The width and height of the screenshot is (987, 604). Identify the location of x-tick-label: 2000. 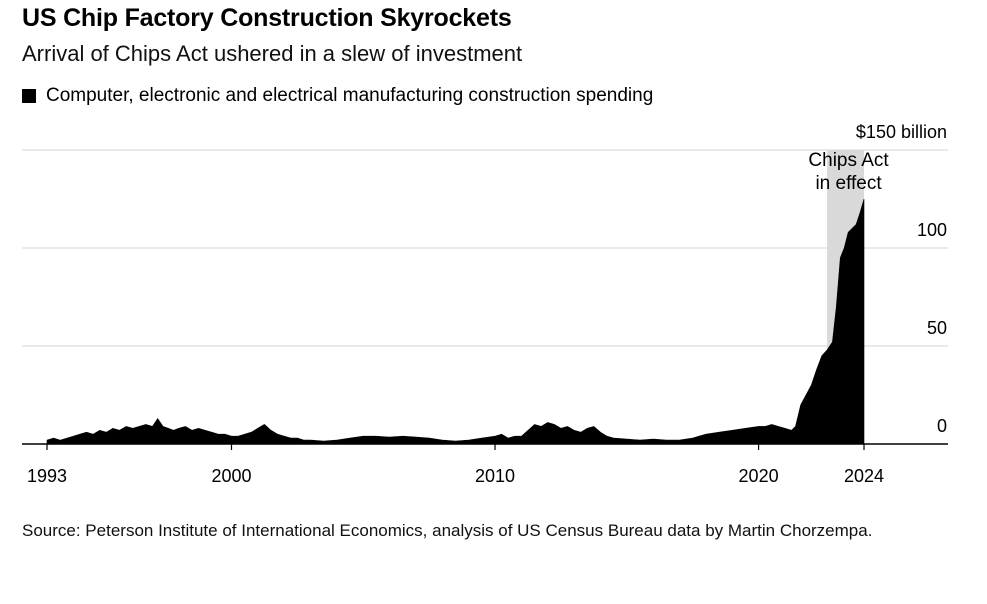
(231, 476).